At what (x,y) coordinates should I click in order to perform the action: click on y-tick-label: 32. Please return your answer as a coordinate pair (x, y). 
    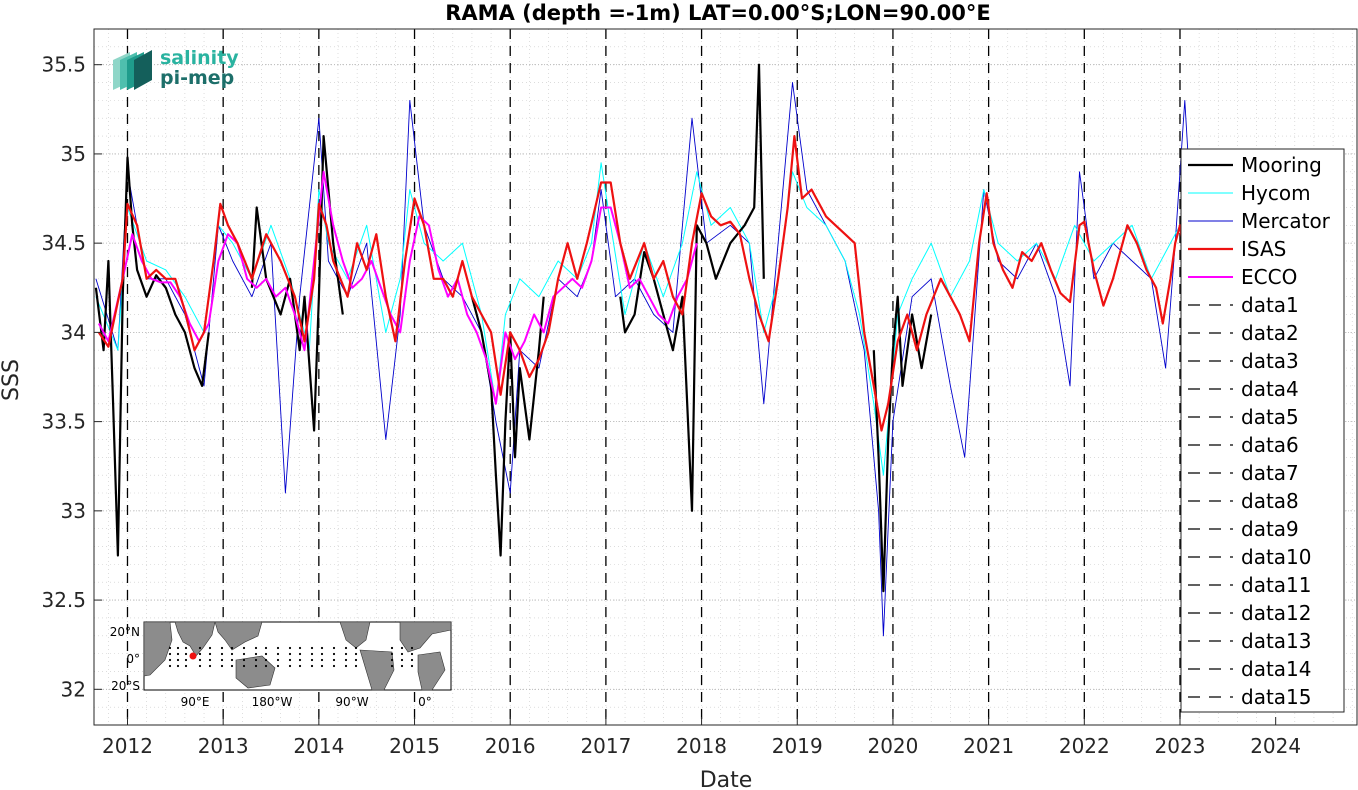
    Looking at the image, I should click on (73, 689).